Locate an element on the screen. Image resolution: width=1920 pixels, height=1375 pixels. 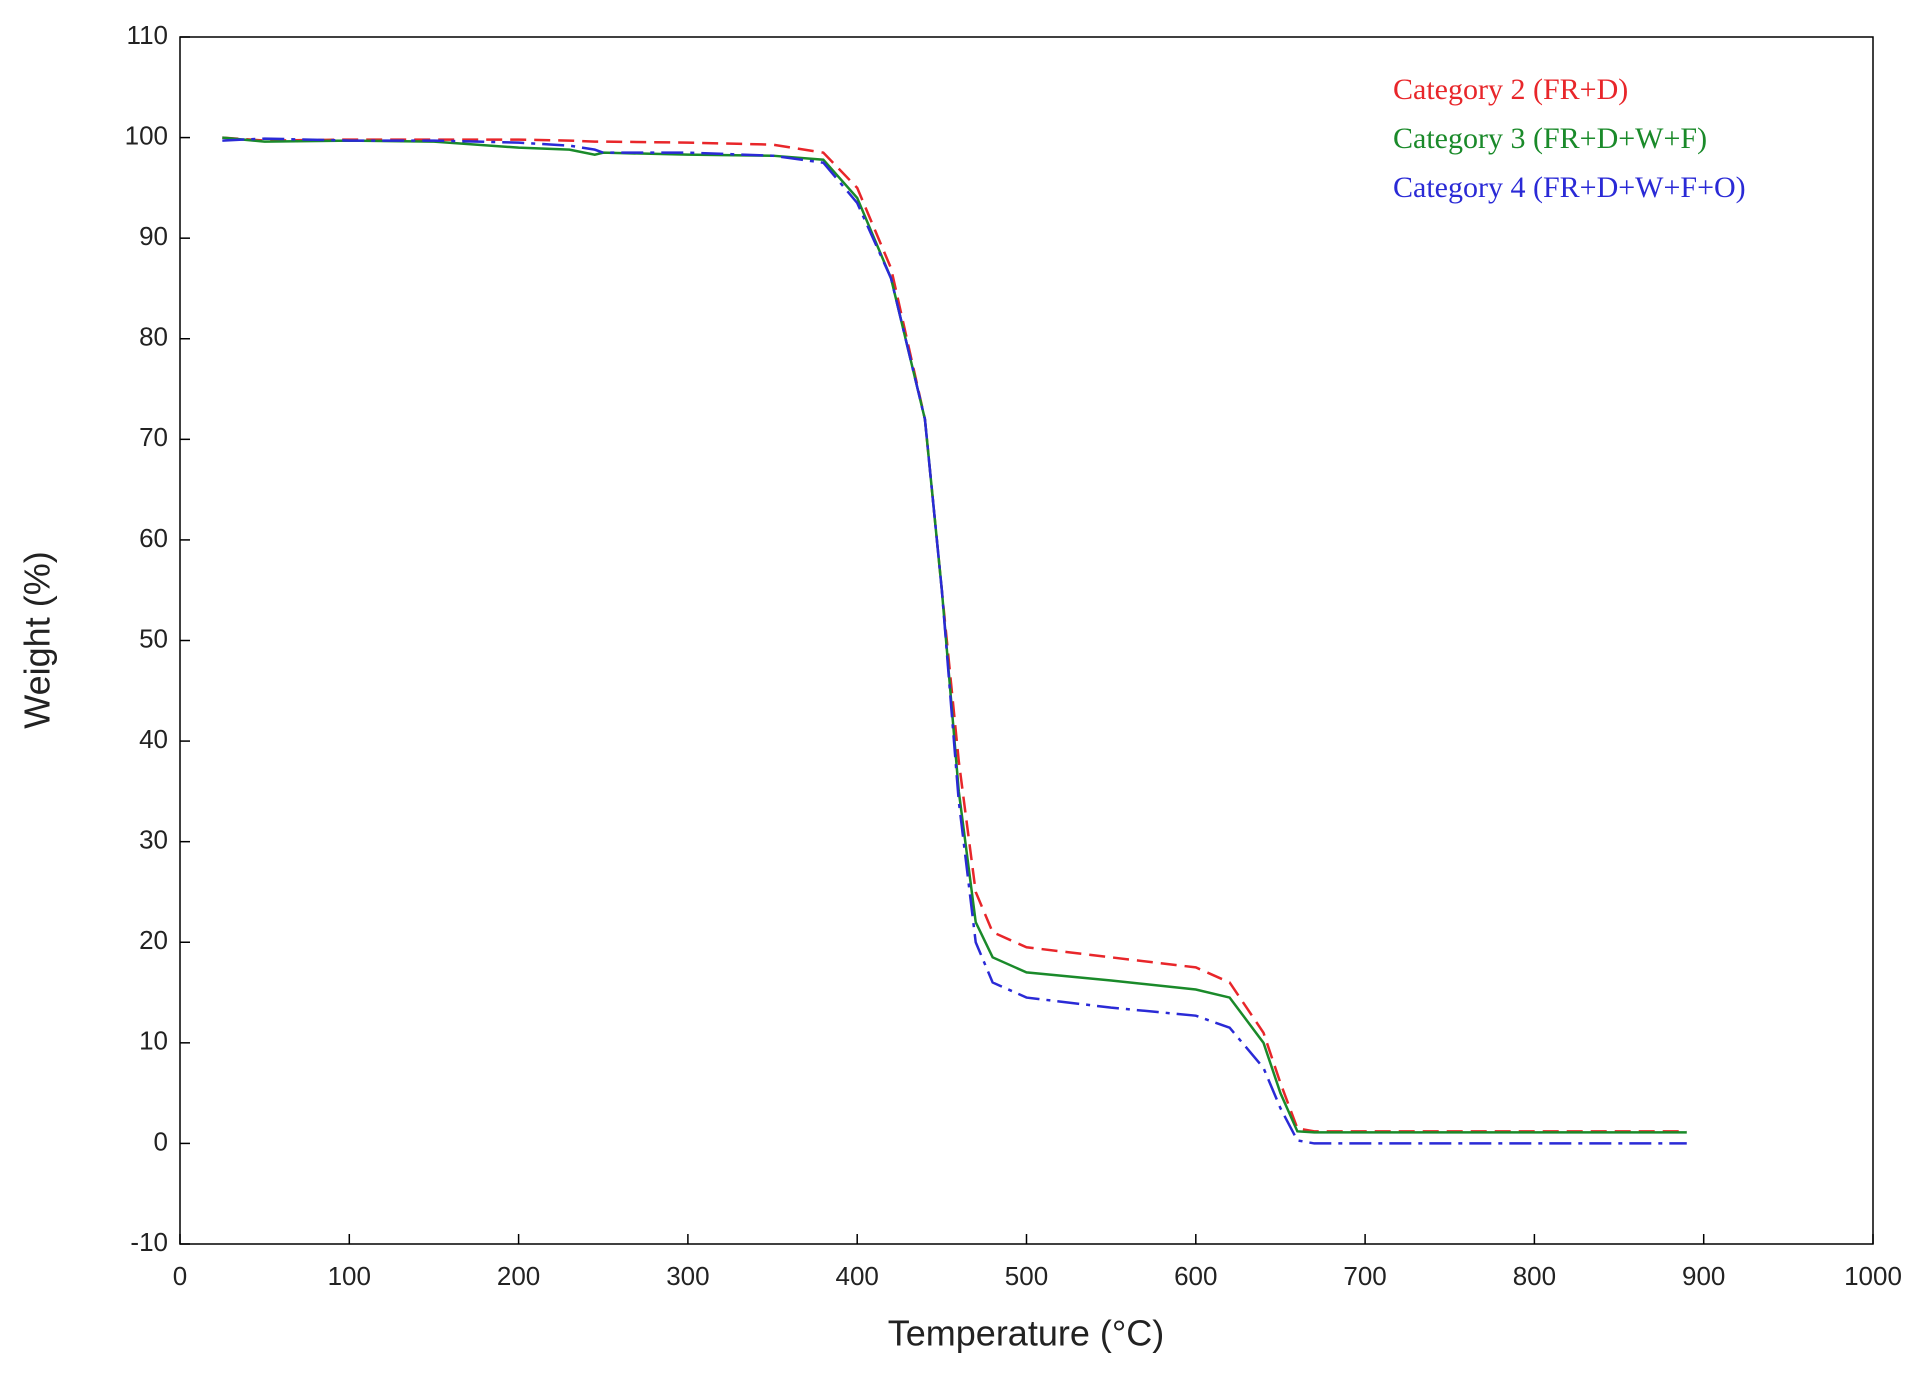
y-tick-label: 80 is located at coordinates (153, 337).